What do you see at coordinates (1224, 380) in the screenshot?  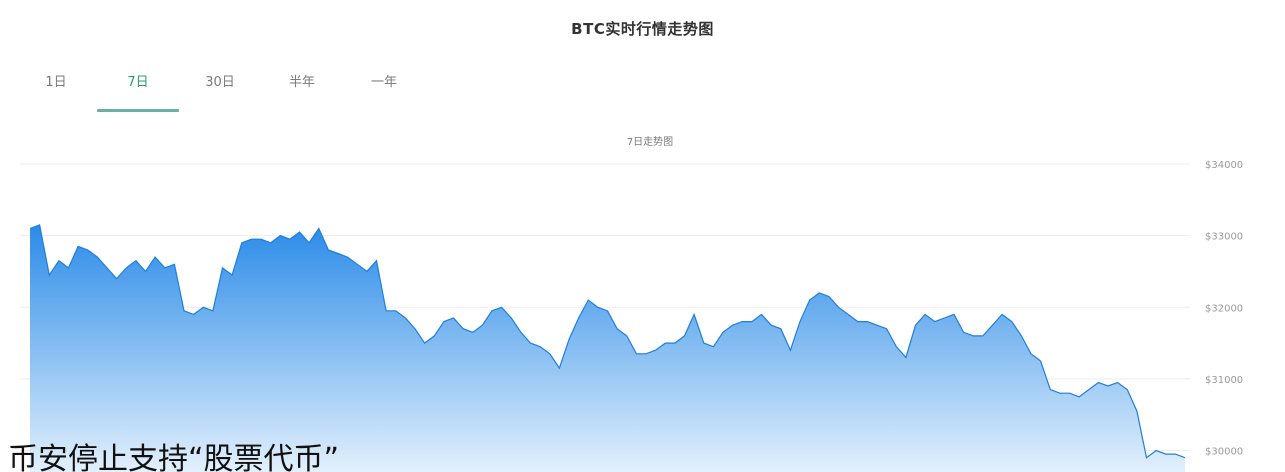 I see `y-tick-label: $31000` at bounding box center [1224, 380].